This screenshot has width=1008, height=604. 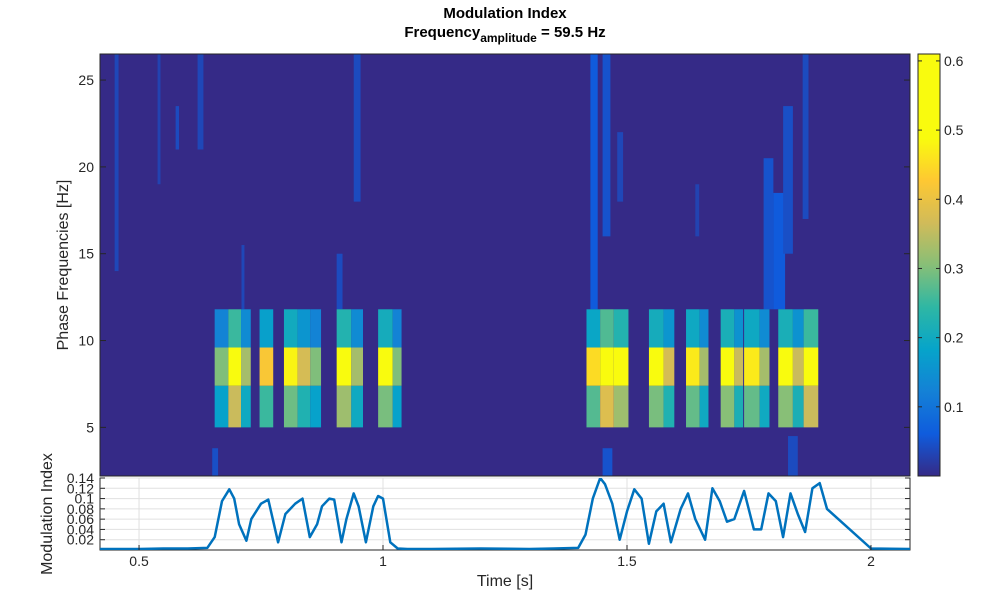 What do you see at coordinates (86, 254) in the screenshot?
I see `heatmap-y-tick-label: 15` at bounding box center [86, 254].